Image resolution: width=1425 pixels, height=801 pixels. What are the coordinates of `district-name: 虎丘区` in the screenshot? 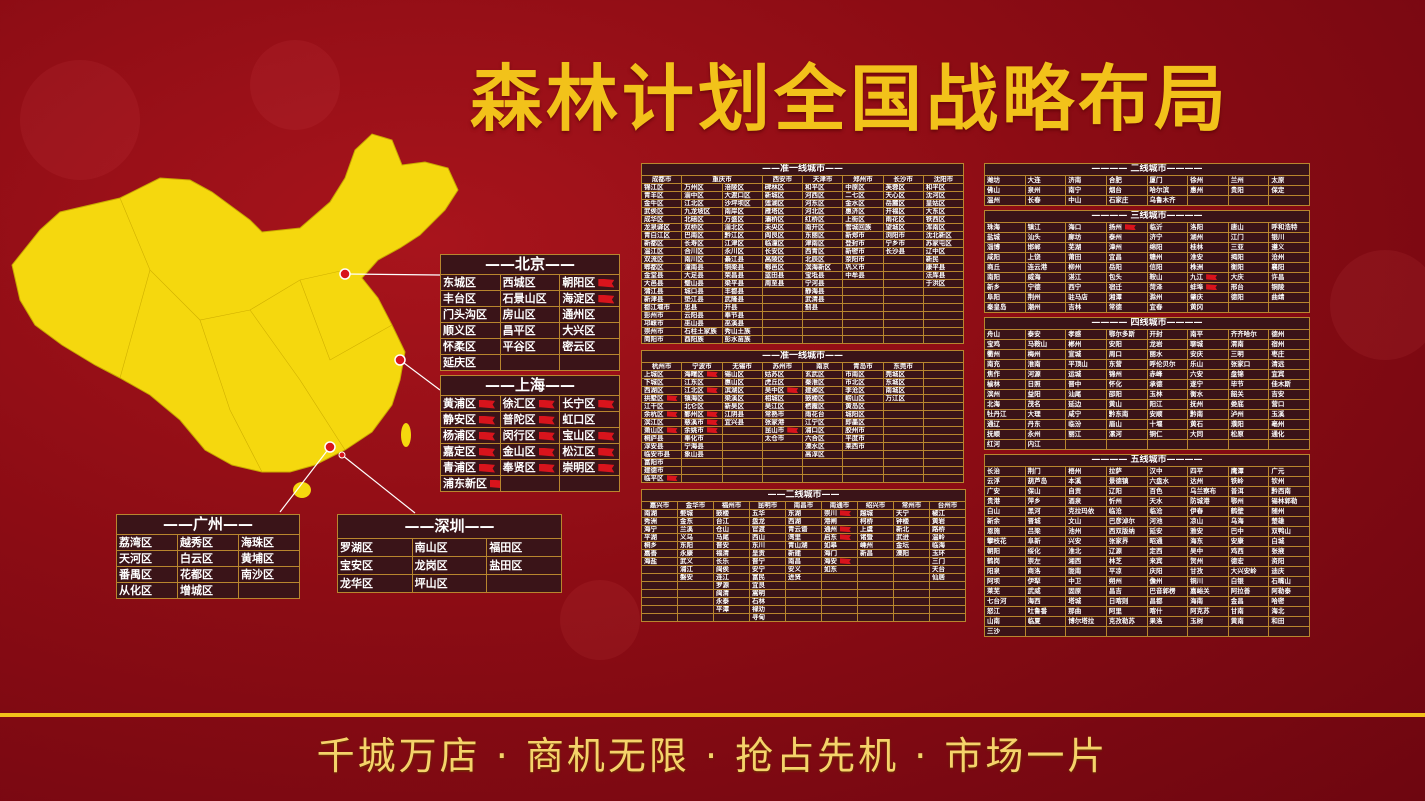 It's located at (774, 382).